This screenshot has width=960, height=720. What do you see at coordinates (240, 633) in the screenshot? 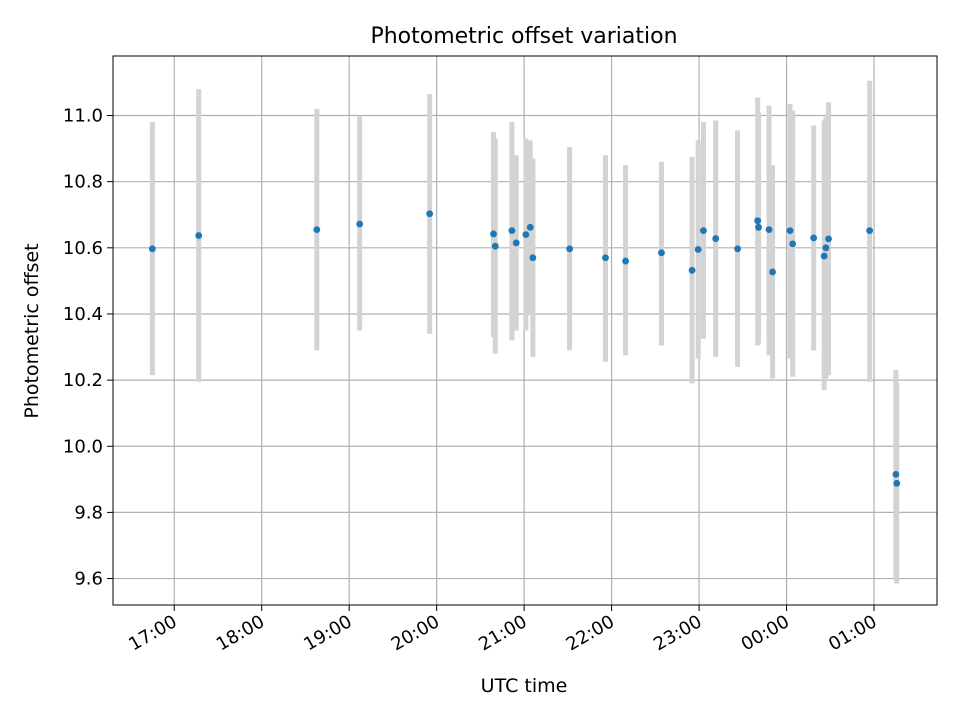
I see `x-tick-label: 18:00` at bounding box center [240, 633].